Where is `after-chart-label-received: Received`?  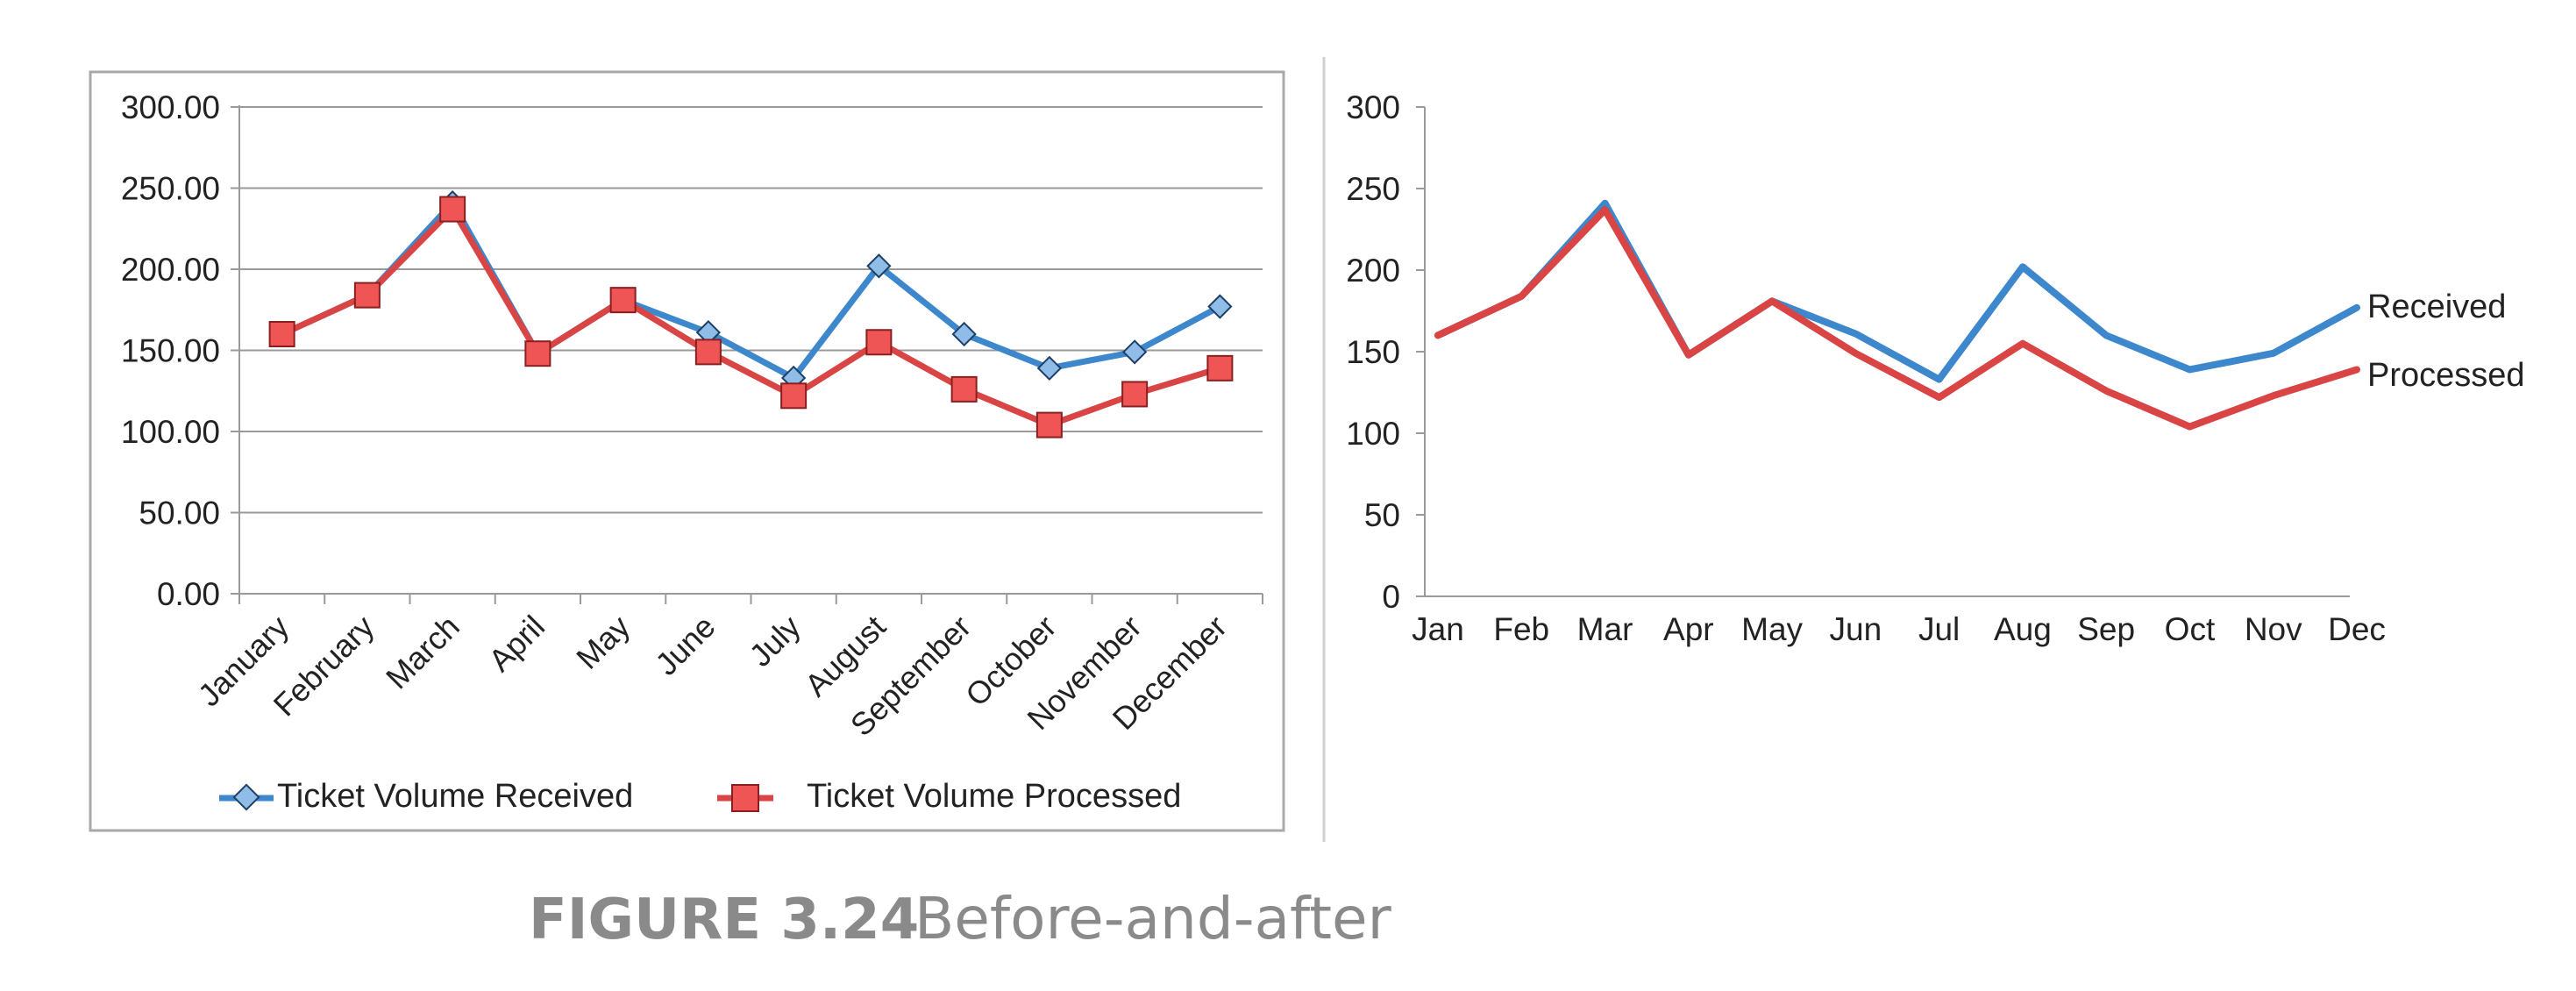 after-chart-label-received: Received is located at coordinates (2436, 307).